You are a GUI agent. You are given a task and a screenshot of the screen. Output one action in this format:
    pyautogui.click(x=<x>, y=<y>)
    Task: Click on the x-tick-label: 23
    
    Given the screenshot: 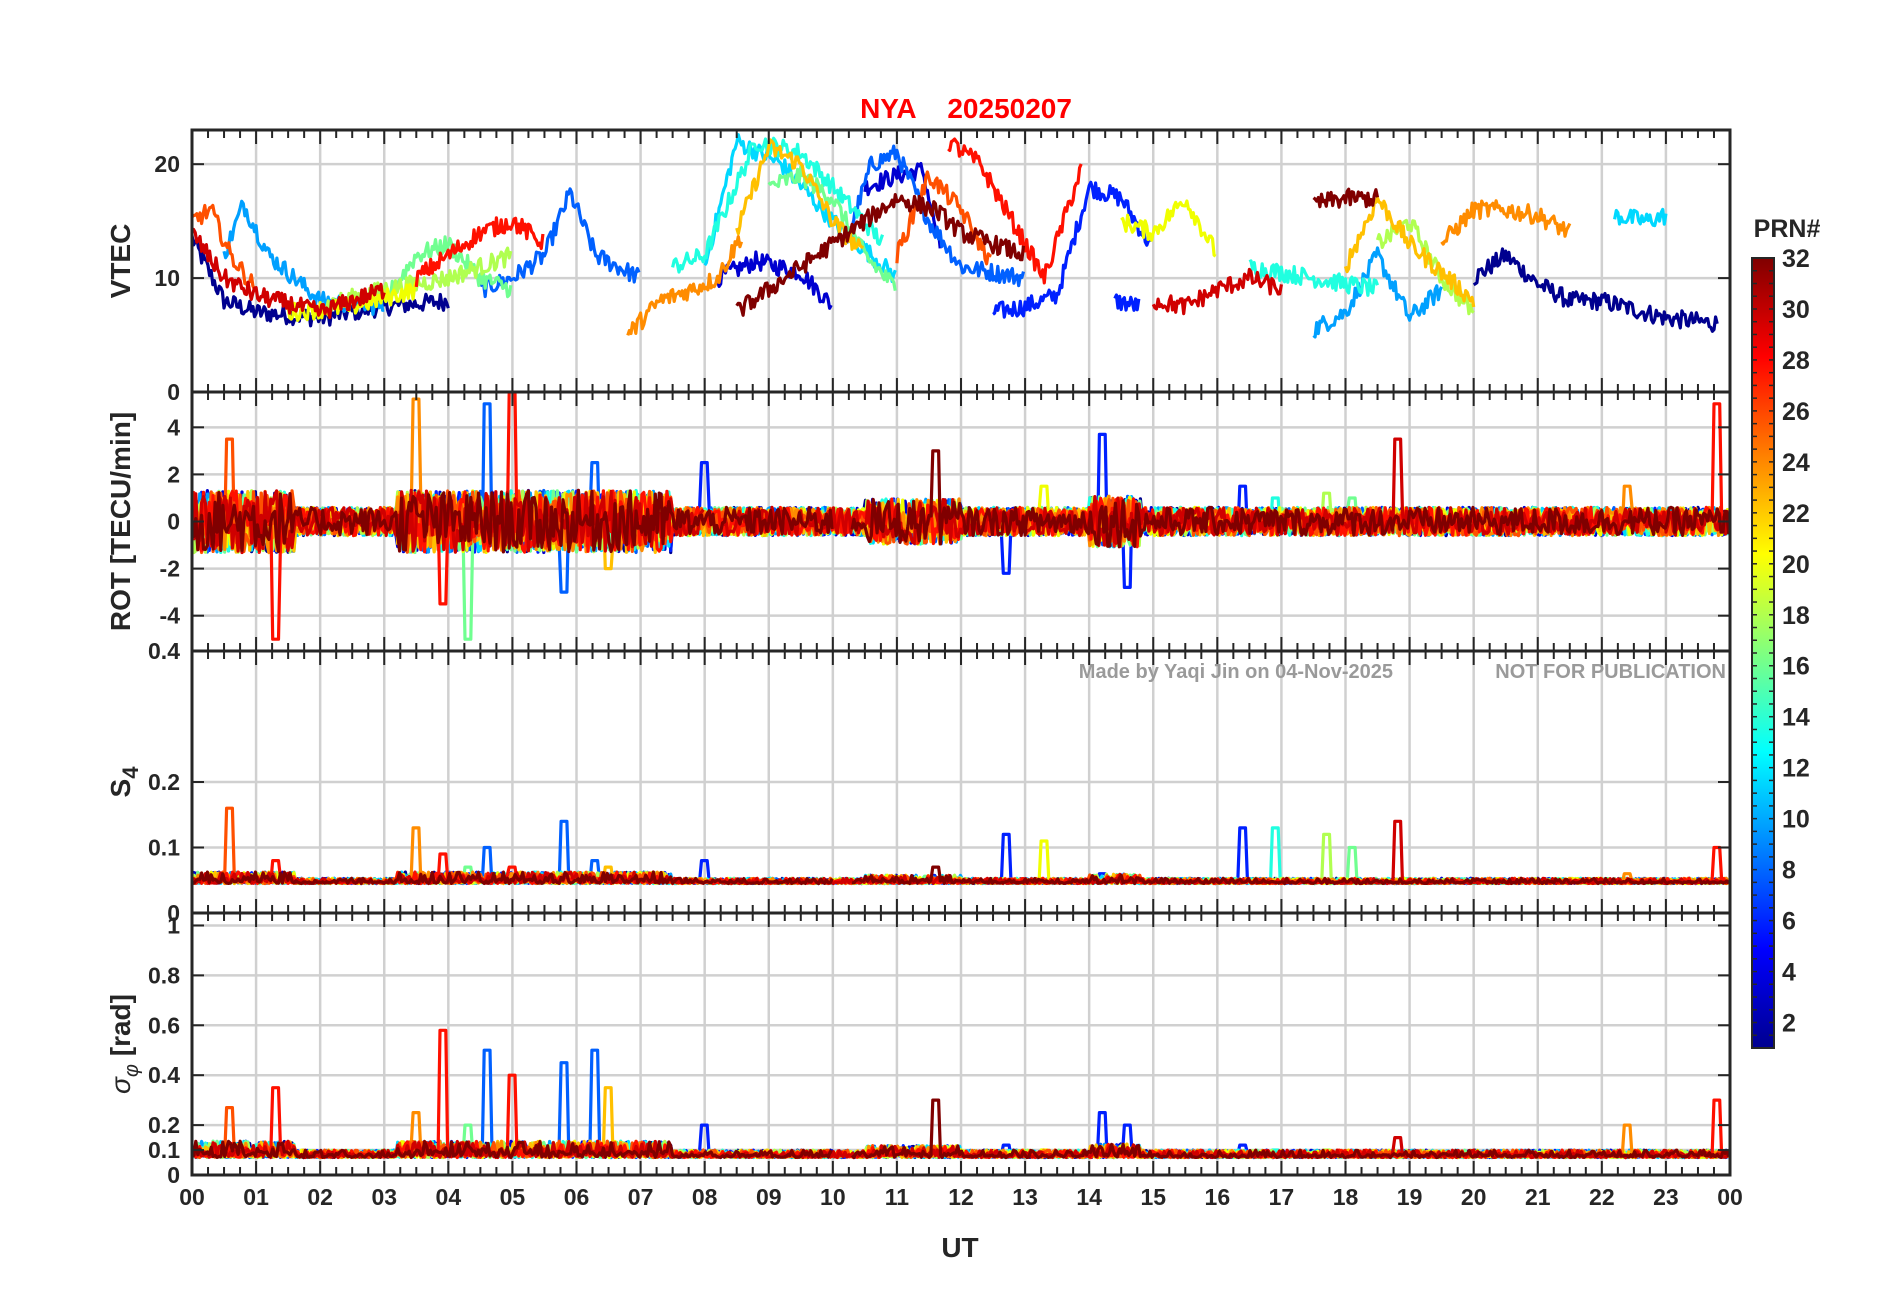 What is the action you would take?
    pyautogui.click(x=1666, y=1197)
    